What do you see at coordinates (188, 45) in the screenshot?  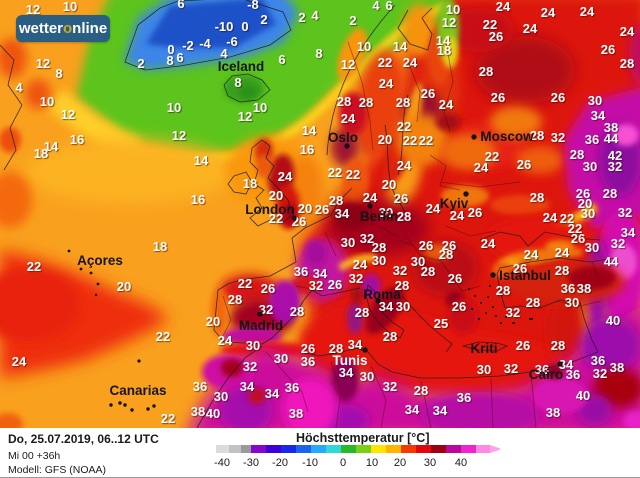 I see `svg-text: -2` at bounding box center [188, 45].